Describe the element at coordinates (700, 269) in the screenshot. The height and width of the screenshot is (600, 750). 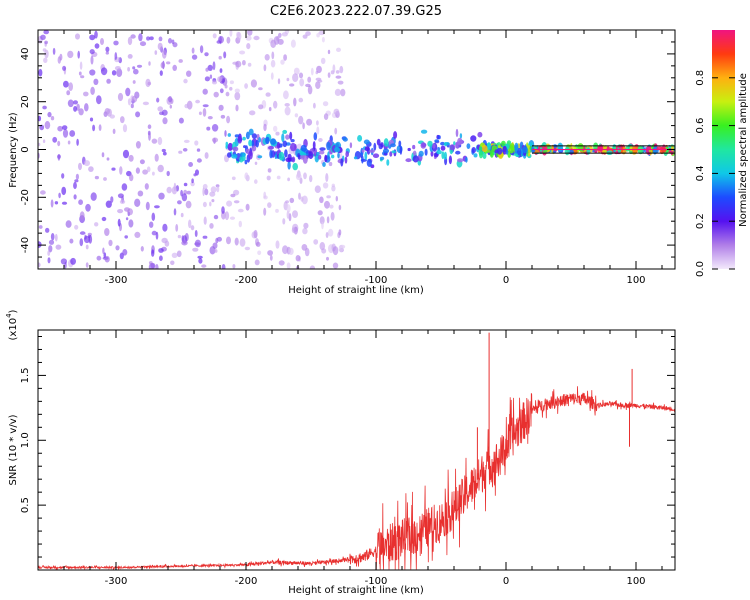
I see `colorbar-tick-label: 0.0` at that location.